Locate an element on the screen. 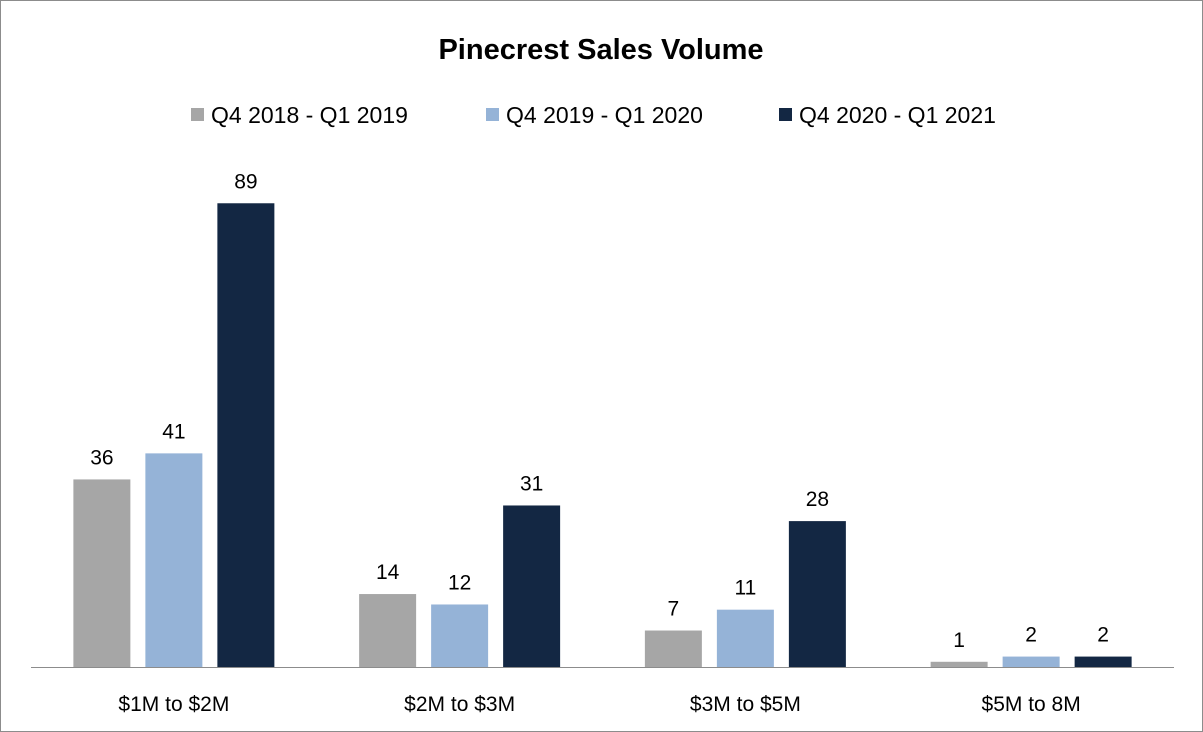 Image resolution: width=1203 pixels, height=732 pixels. x-tick-label: $5M to 8M is located at coordinates (1031, 704).